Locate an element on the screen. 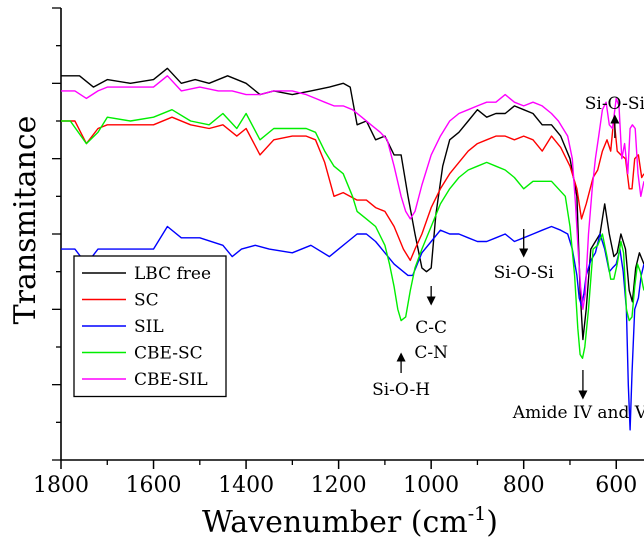 The width and height of the screenshot is (644, 545). x-axis-title-sup: -1 is located at coordinates (477, 514).